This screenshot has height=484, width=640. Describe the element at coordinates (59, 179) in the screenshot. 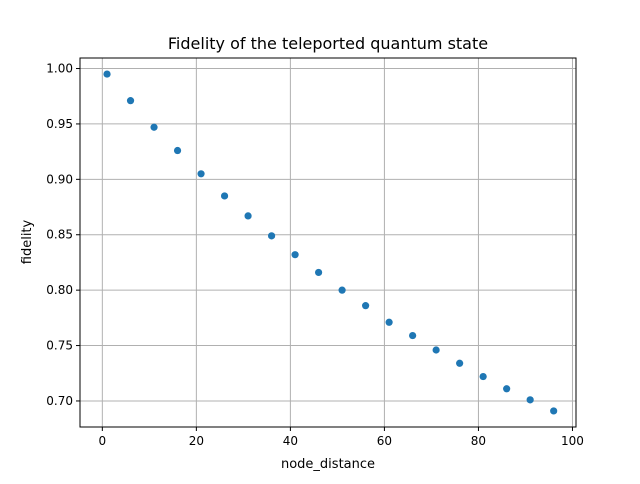

I see `y-tick-label: 0.90` at that location.